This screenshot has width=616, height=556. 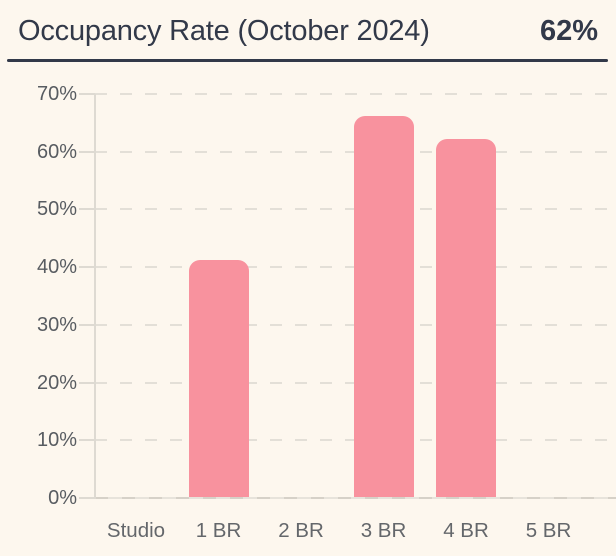 I want to click on y-axis-line, so click(x=95, y=296).